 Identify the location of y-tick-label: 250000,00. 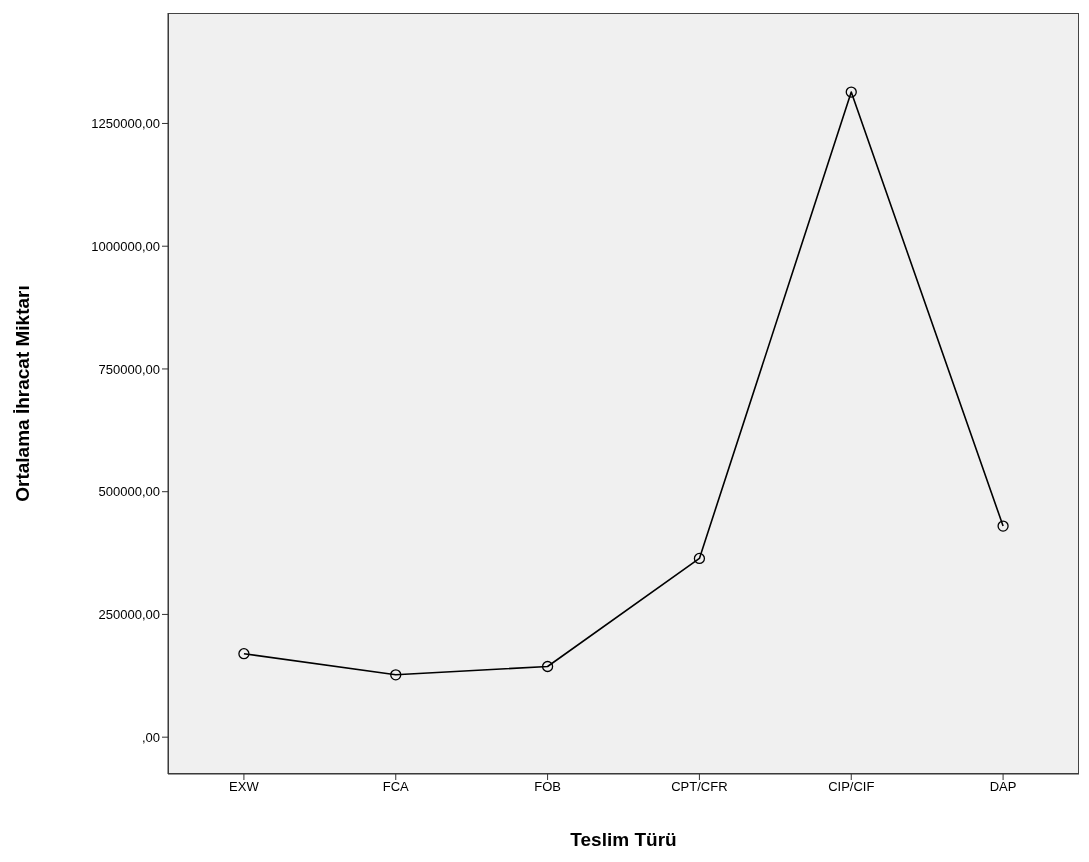
(129, 615).